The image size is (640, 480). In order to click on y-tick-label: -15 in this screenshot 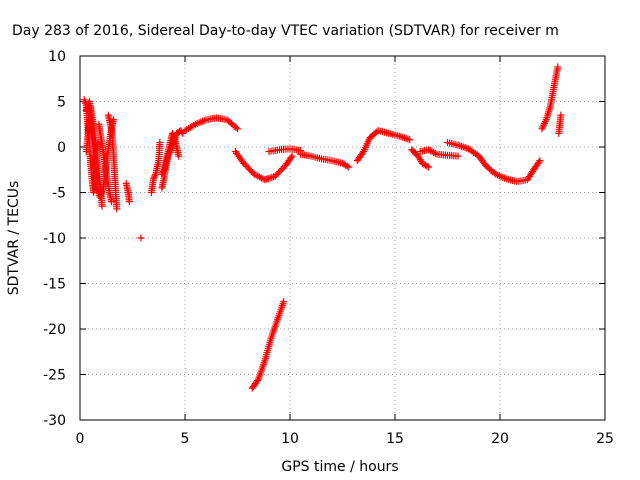, I will do `click(54, 285)`.